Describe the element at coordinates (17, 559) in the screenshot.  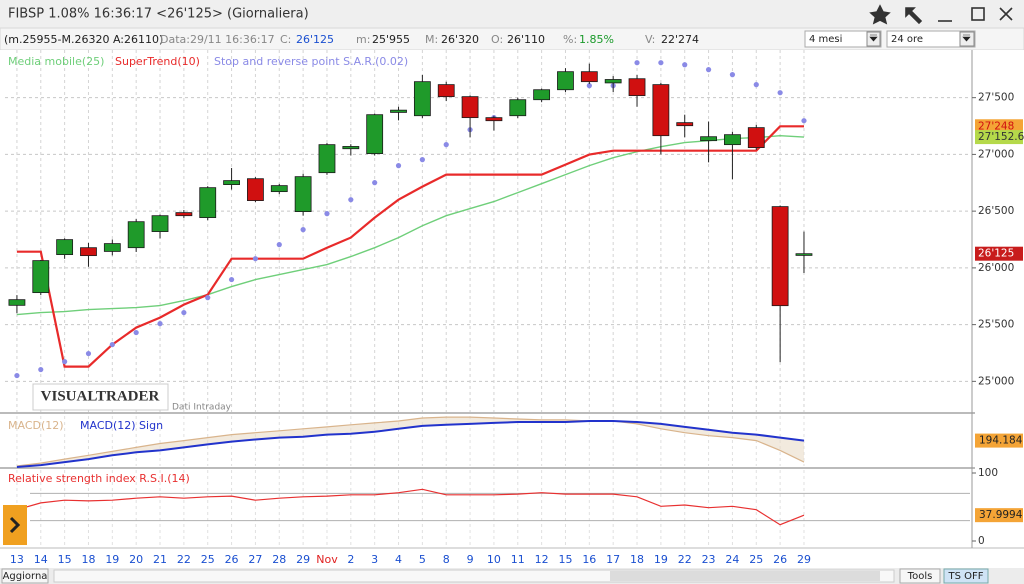
I see `x-tick-label: 13` at that location.